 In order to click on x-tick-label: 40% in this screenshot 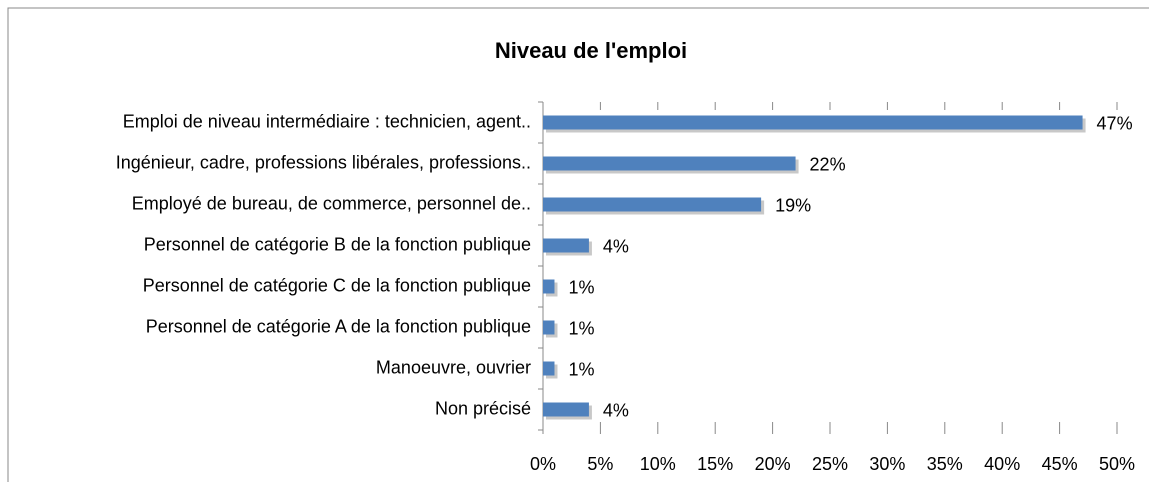, I will do `click(1002, 464)`.